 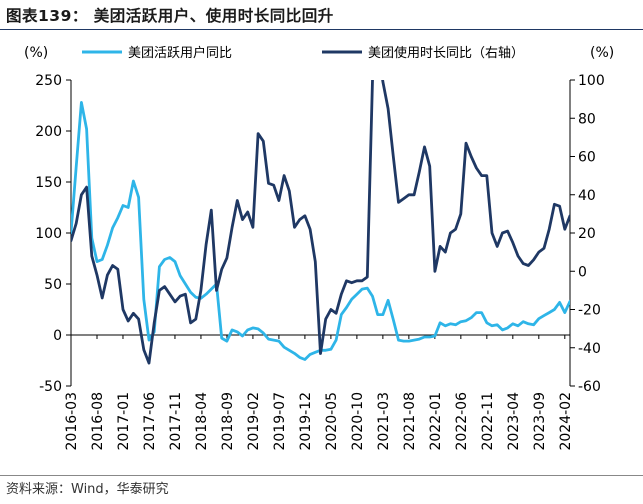 What do you see at coordinates (384, 421) in the screenshot?
I see `x-tick-label: 2021-03` at bounding box center [384, 421].